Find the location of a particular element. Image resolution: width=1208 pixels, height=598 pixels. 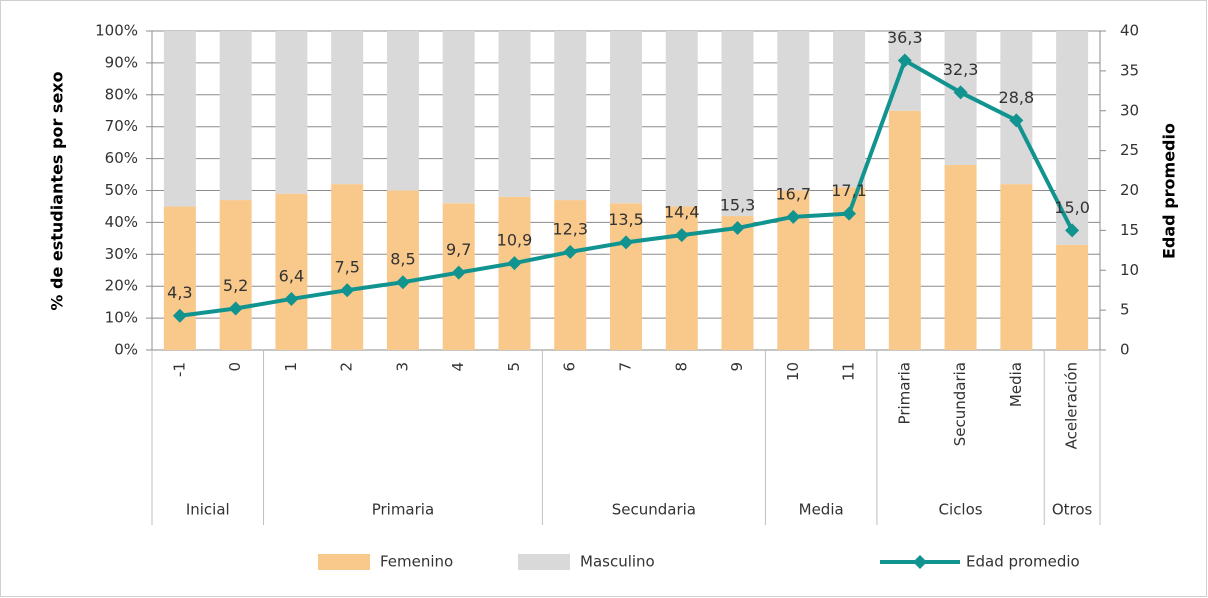

data-label: 9,7 is located at coordinates (458, 249).